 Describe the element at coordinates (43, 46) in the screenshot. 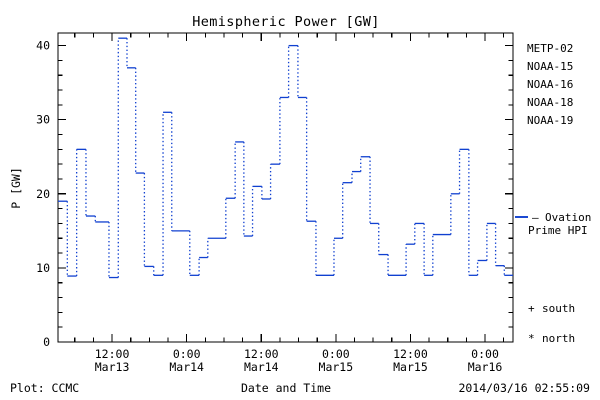

I see `y-tick-label: 40` at that location.